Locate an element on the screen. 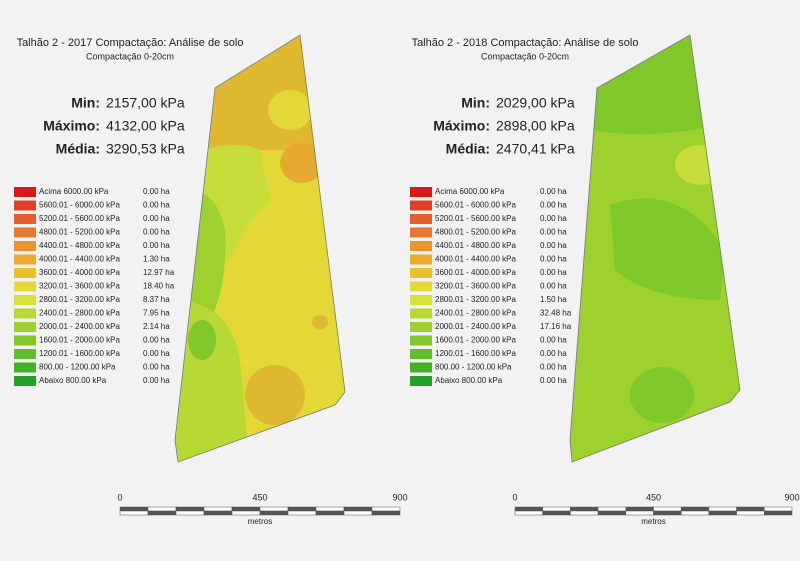  scale-label: 450 is located at coordinates (653, 497).